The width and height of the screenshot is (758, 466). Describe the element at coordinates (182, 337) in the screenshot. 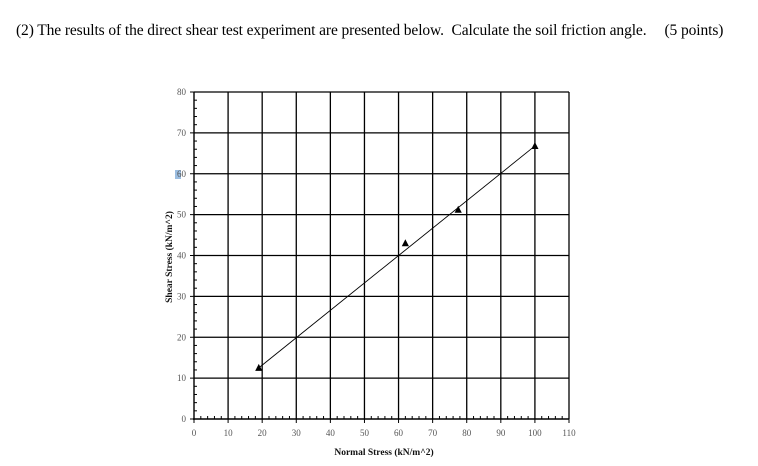

I see `y-tick-label: 20` at that location.